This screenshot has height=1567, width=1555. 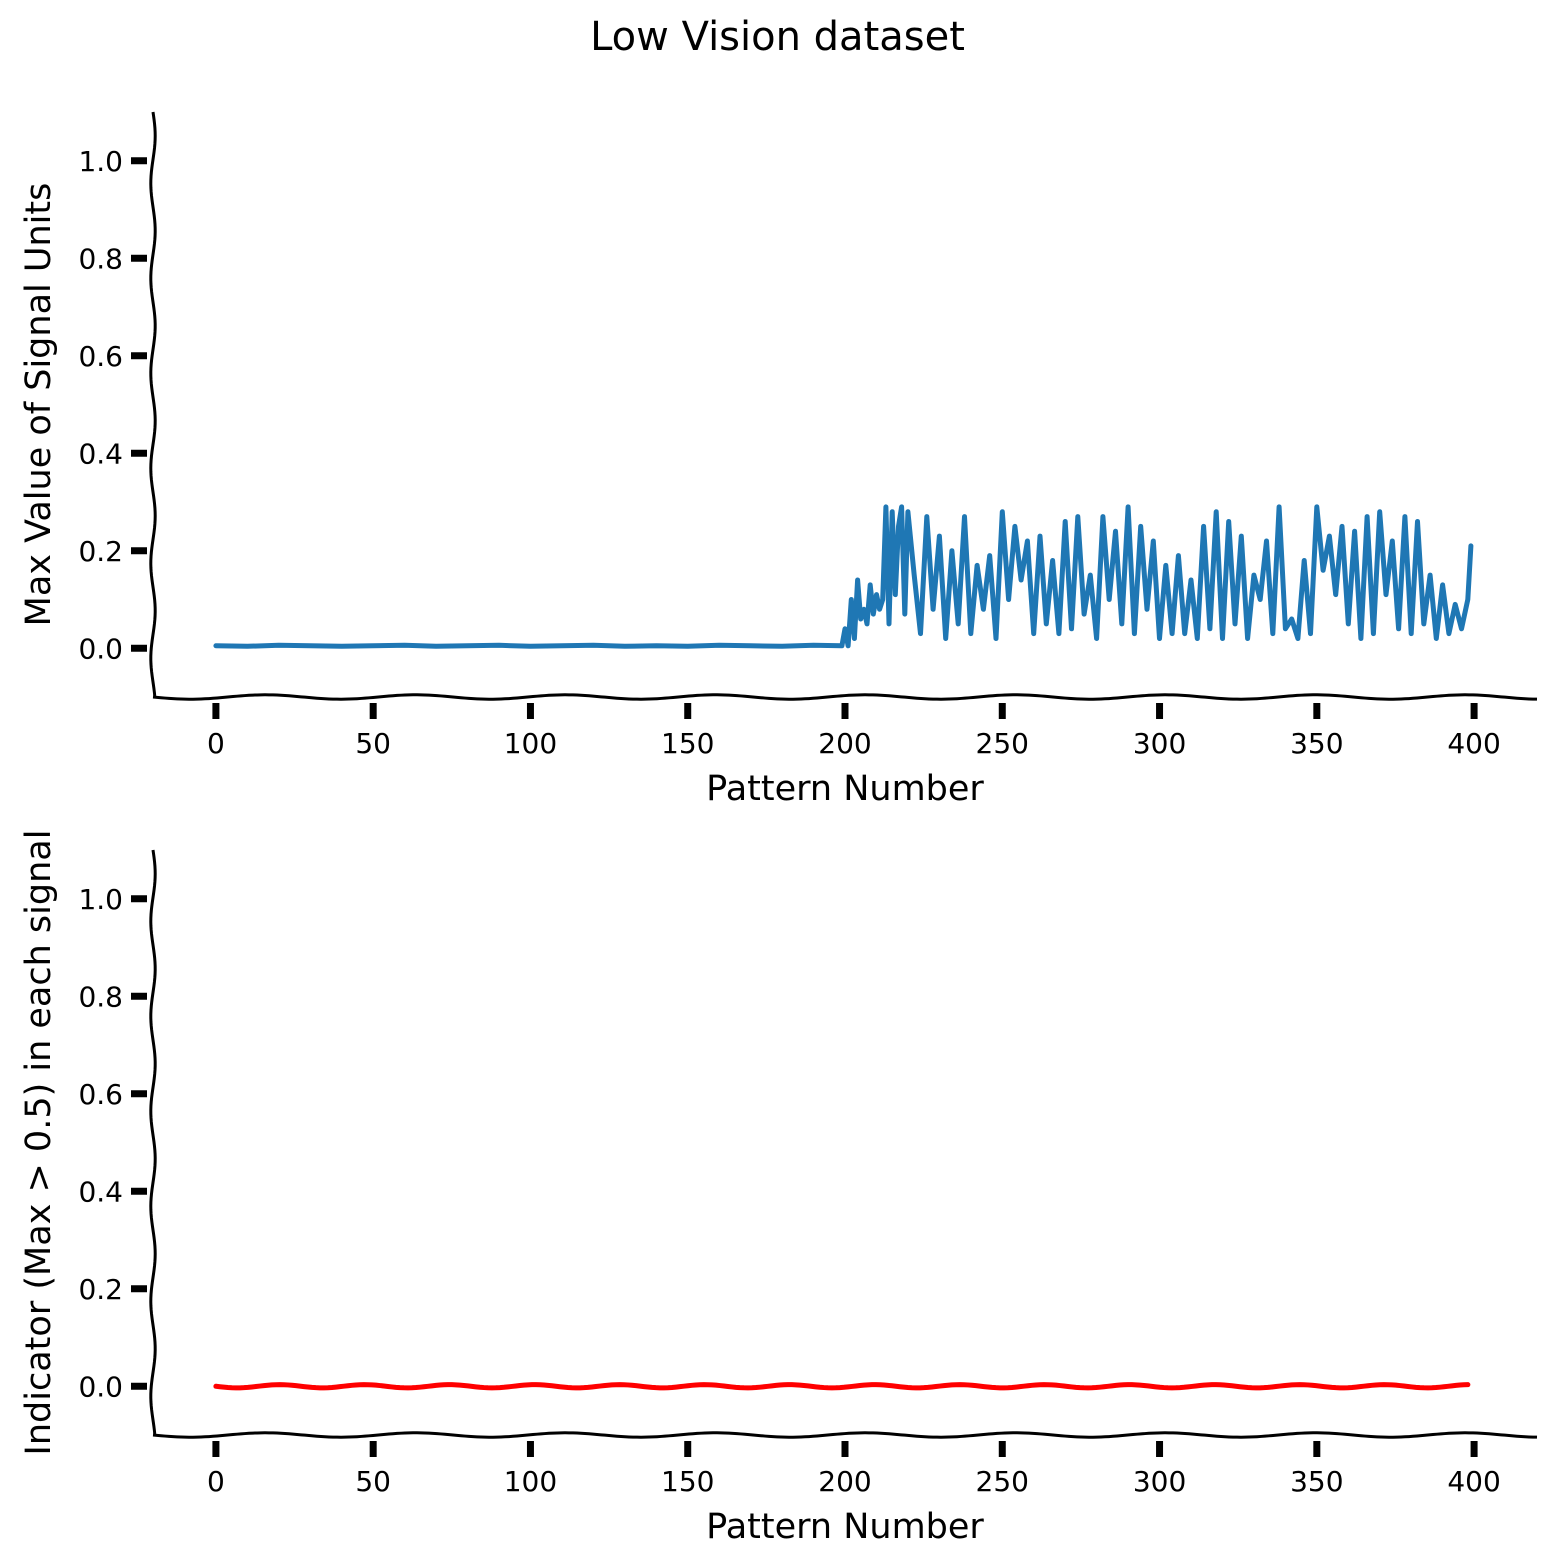 What do you see at coordinates (39, 405) in the screenshot?
I see `y-axis-label: Max Value of Signal Units` at bounding box center [39, 405].